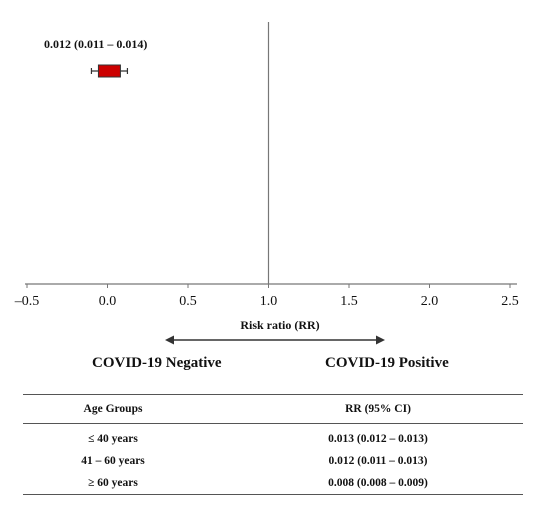 Image resolution: width=550 pixels, height=507 pixels. I want to click on x-tick-label: 1.5, so click(349, 301).